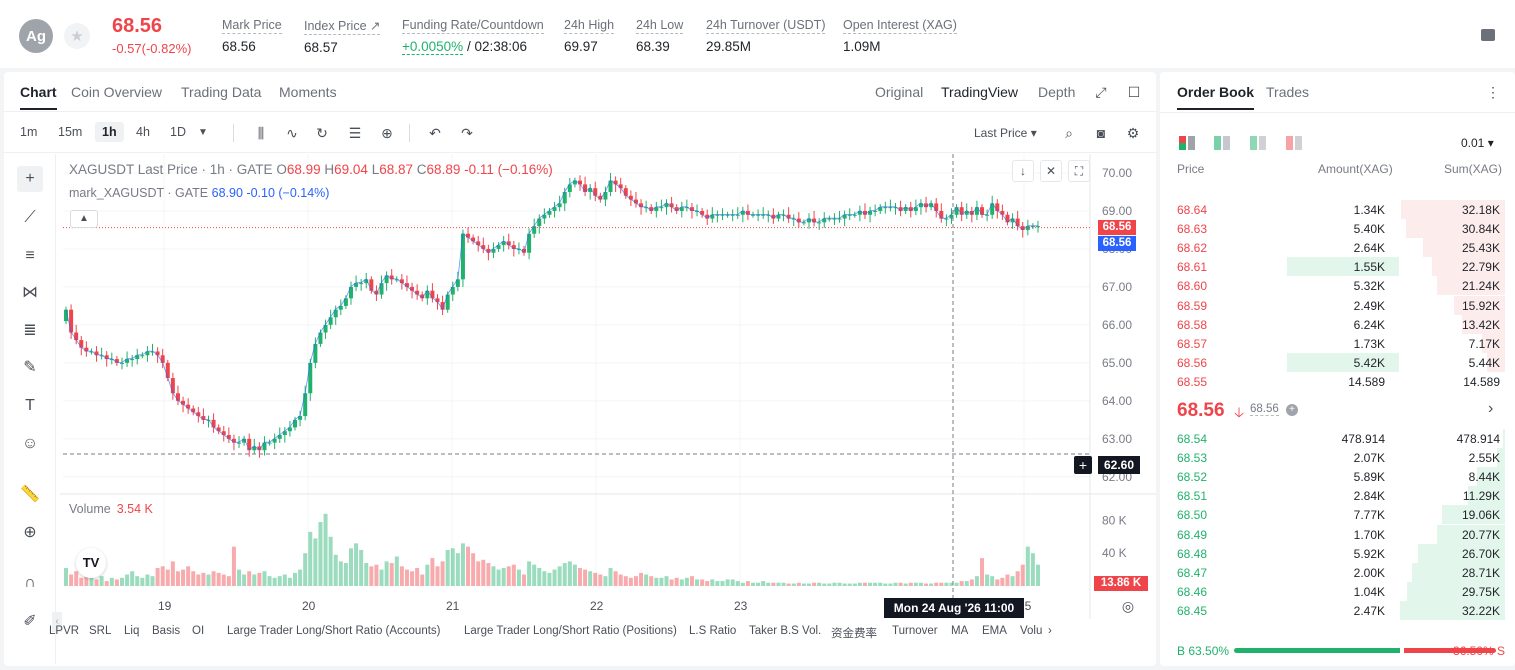 The width and height of the screenshot is (1515, 670). What do you see at coordinates (1216, 97) in the screenshot?
I see `tab-order-book: Order Book` at bounding box center [1216, 97].